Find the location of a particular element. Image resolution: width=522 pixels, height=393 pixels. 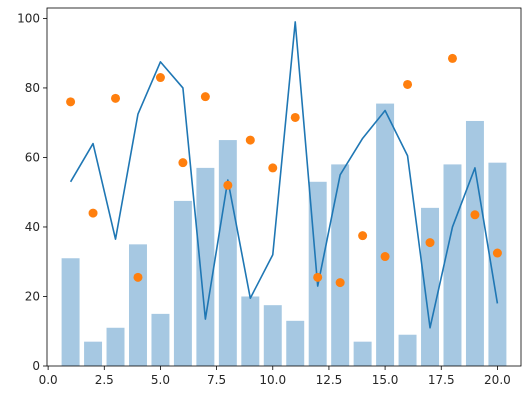

x-tick-label: 17.5 is located at coordinates (441, 380).